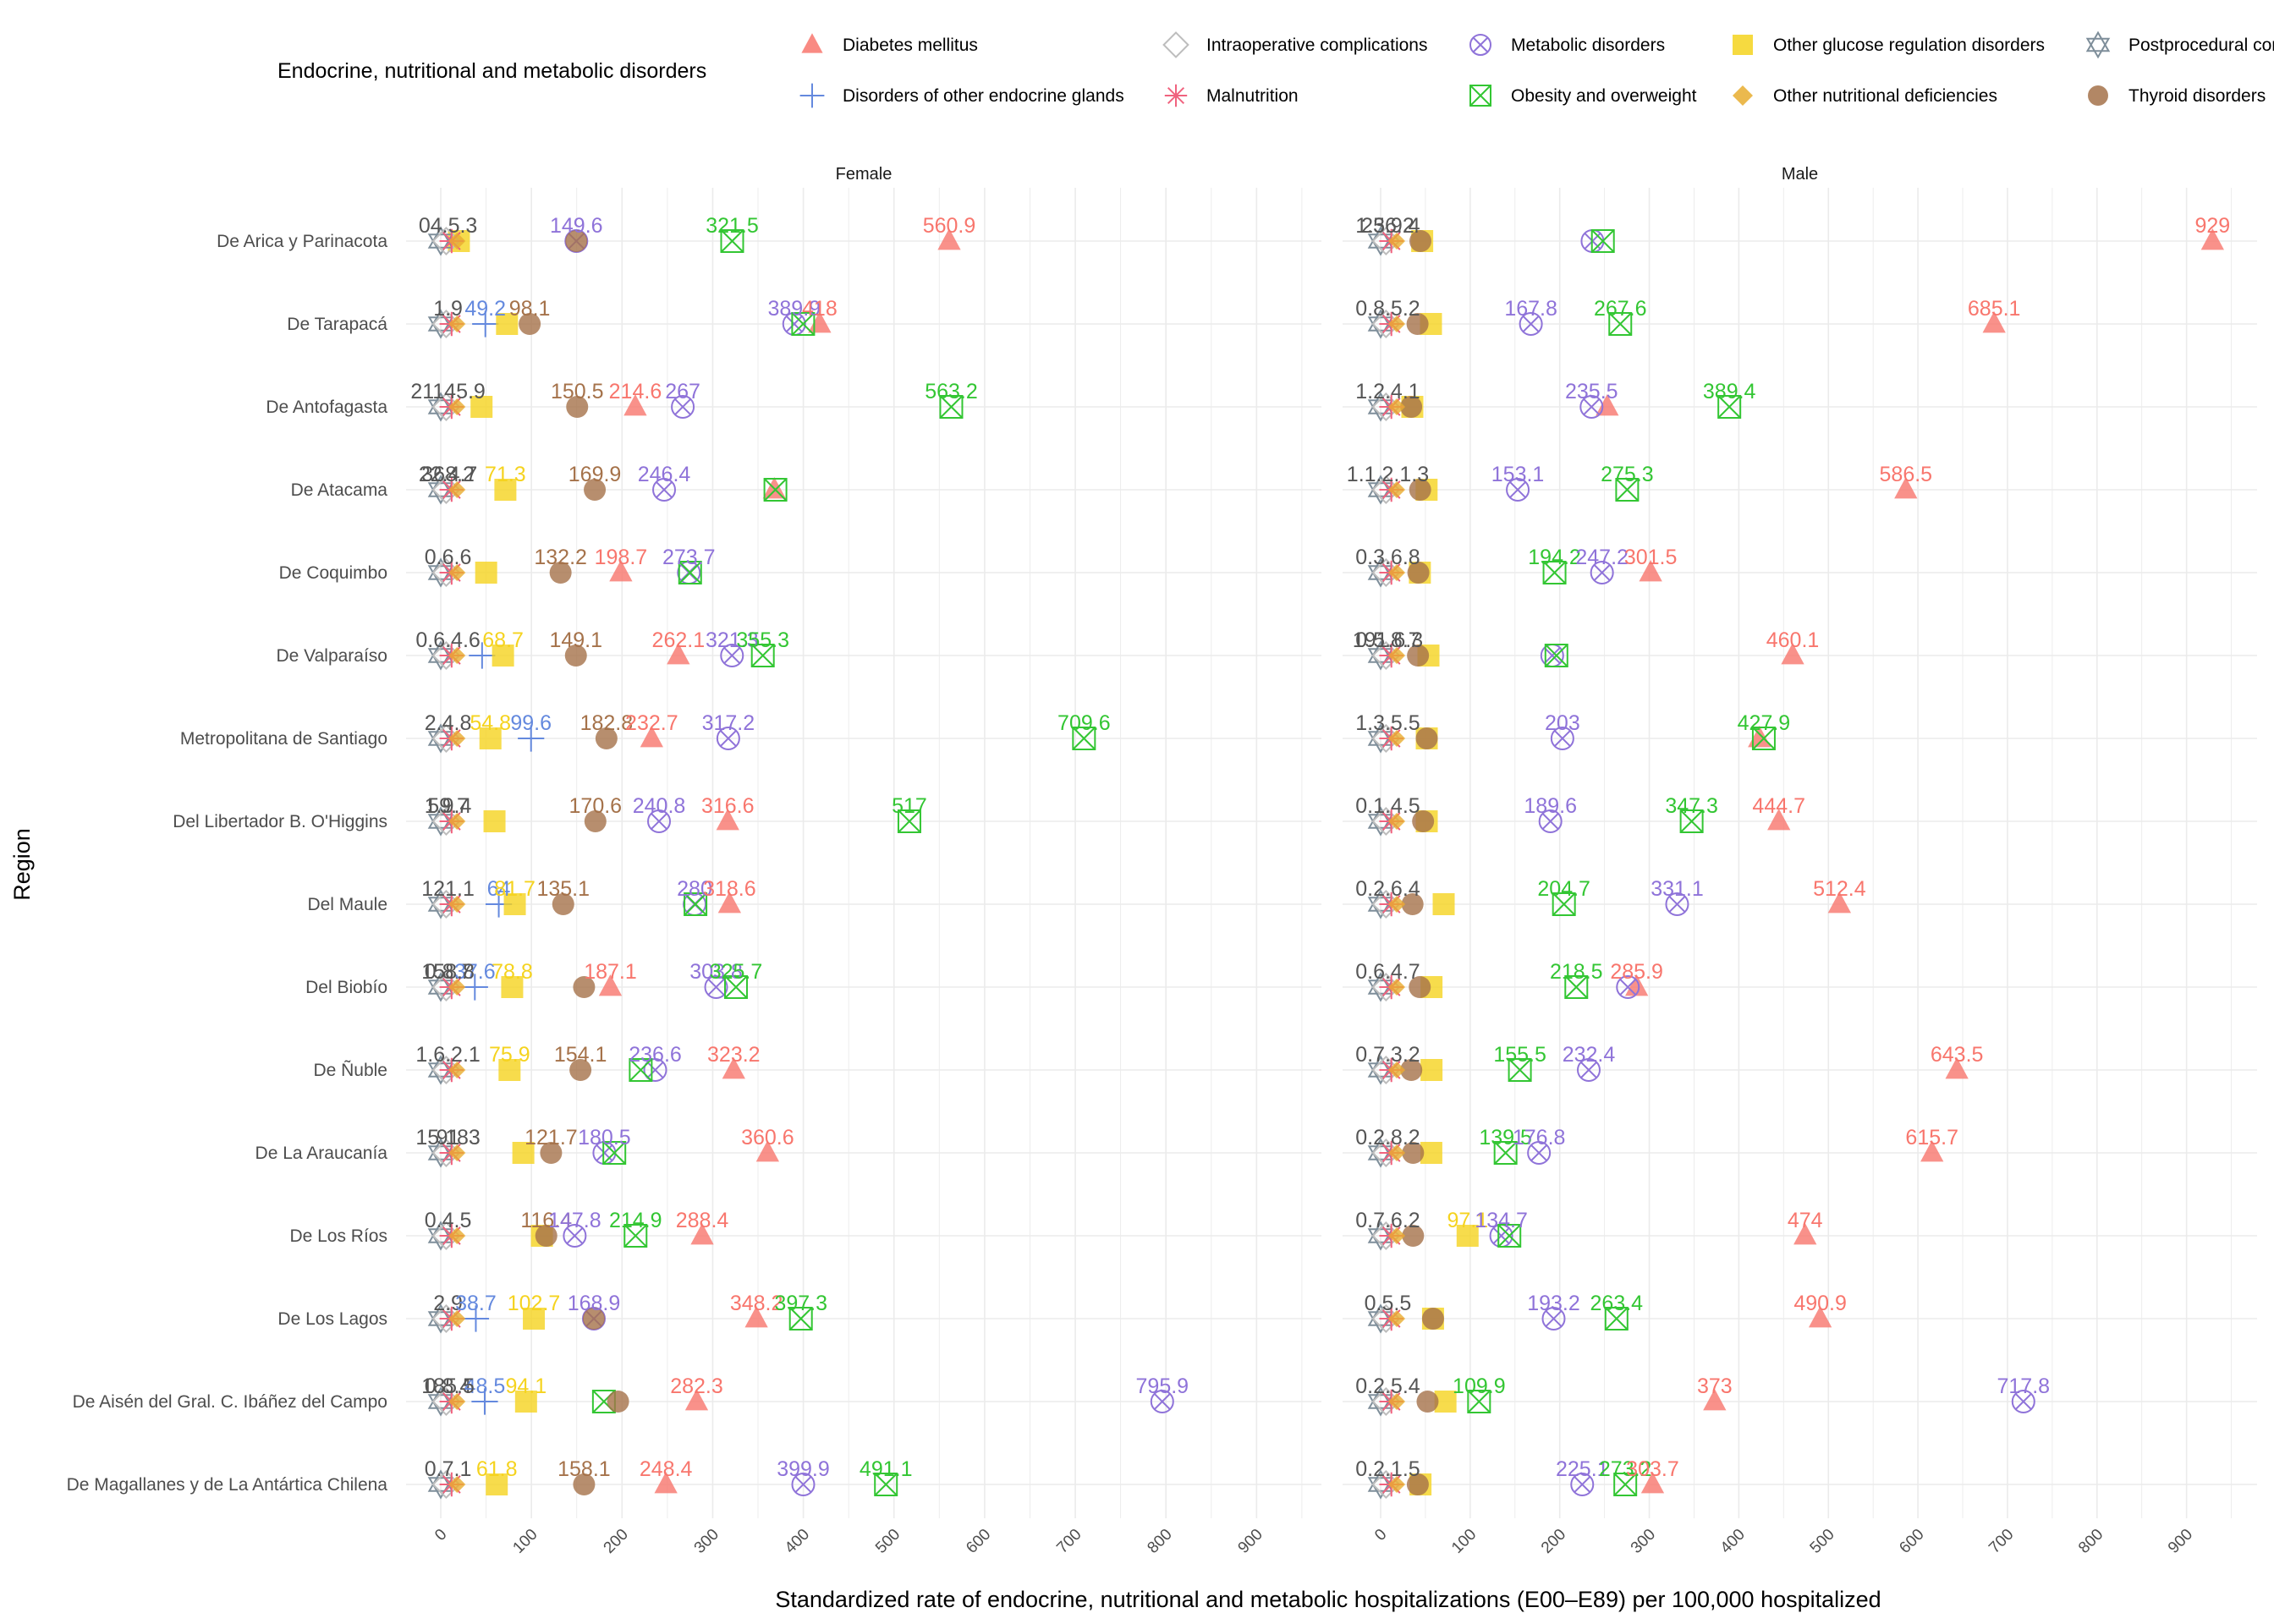 Image resolution: width=2274 pixels, height=1624 pixels. Describe the element at coordinates (864, 175) in the screenshot. I see `panel-strip-label: Female` at that location.